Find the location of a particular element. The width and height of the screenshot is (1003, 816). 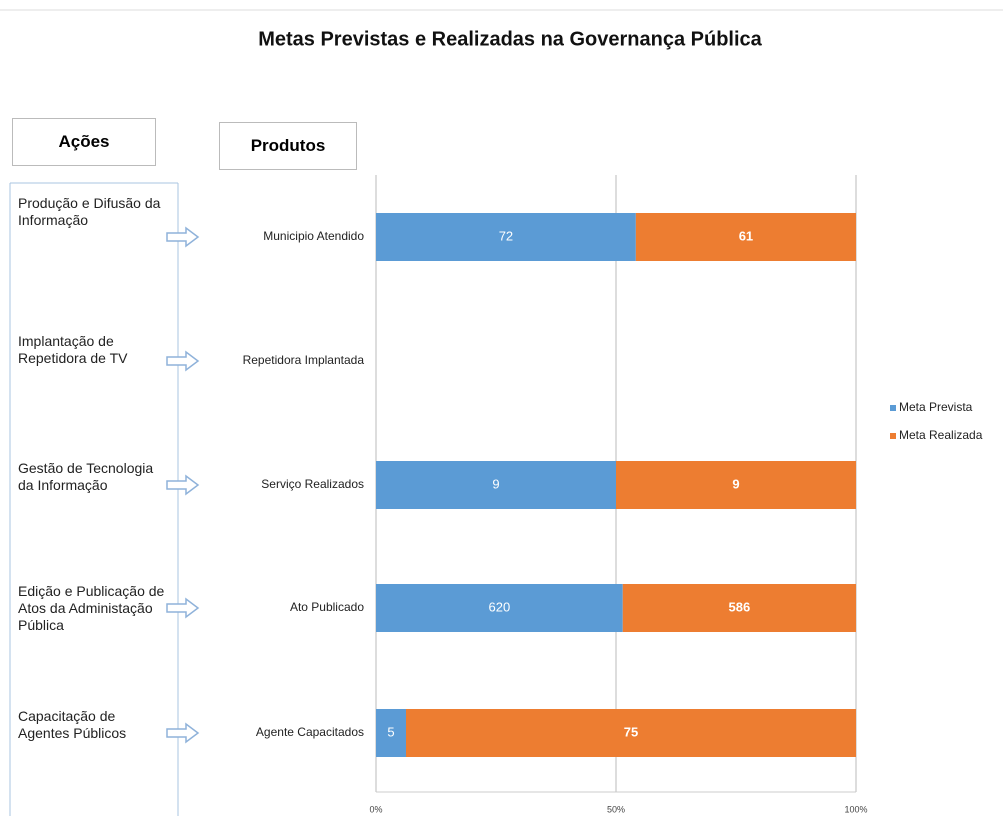

legend-label: Meta Realizada is located at coordinates (941, 435).